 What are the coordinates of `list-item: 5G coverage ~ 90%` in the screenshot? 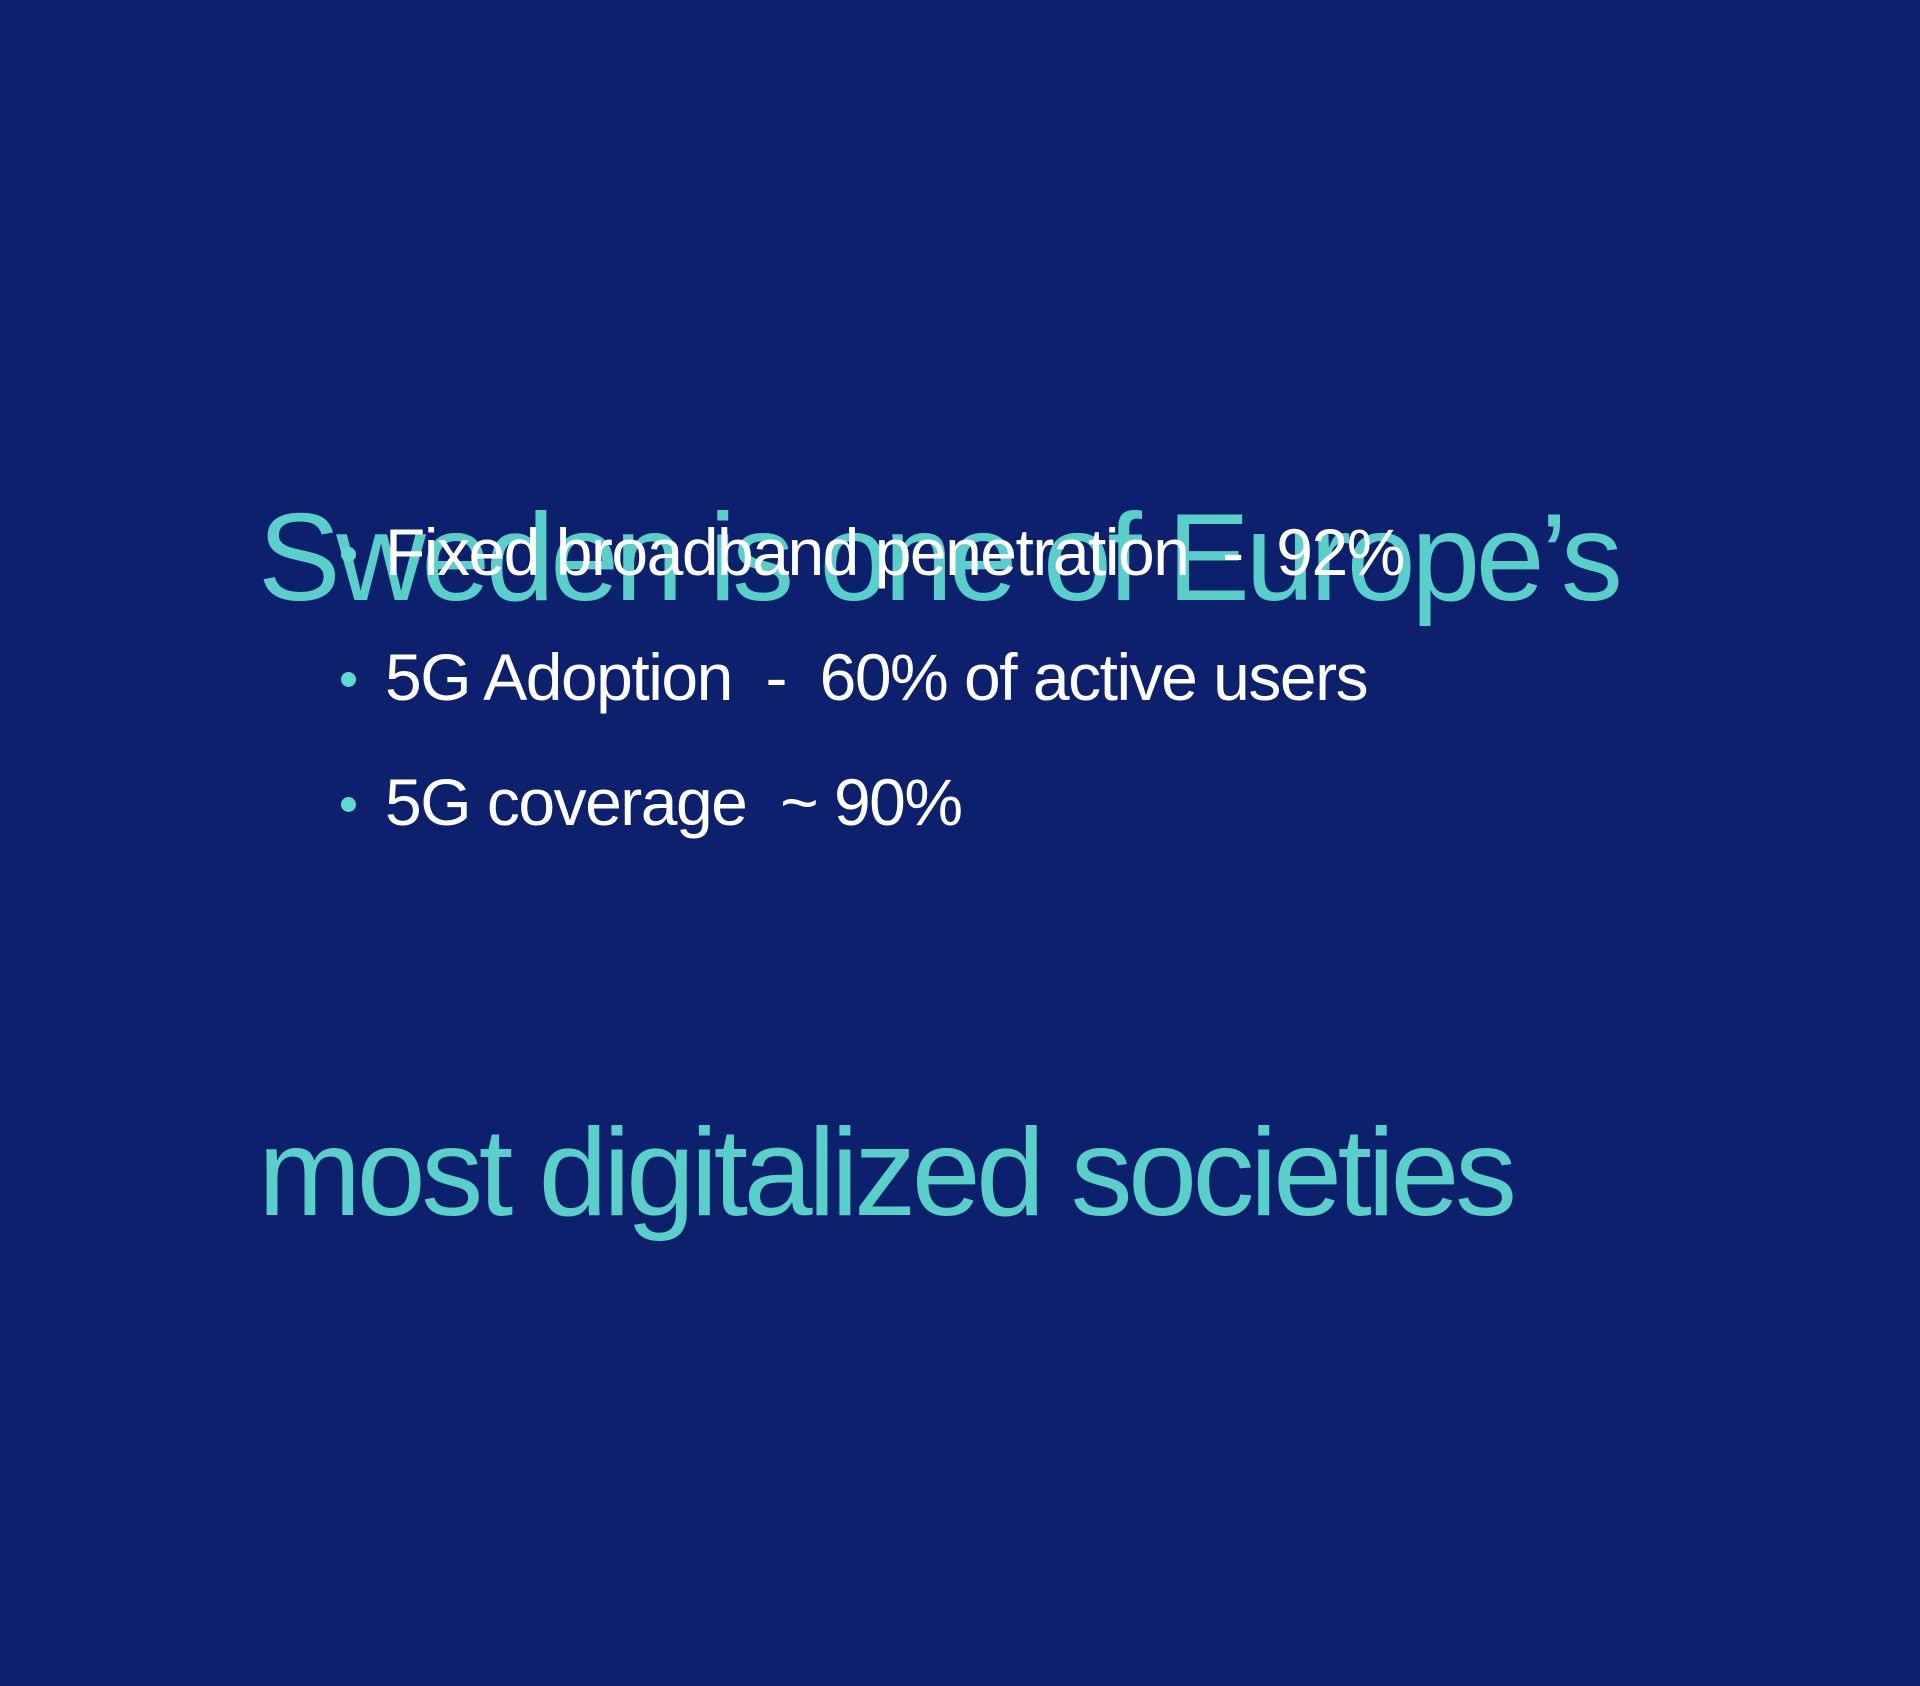 It's located at (872, 802).